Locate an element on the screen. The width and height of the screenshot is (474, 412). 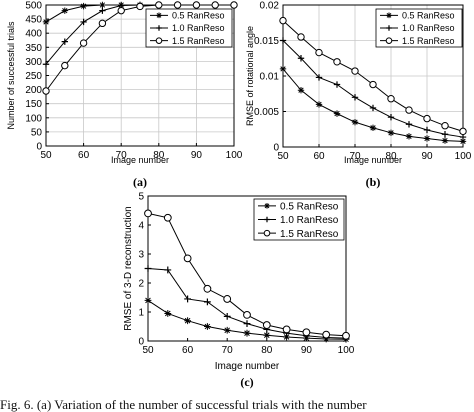
legend-label: 1.5 RanReso is located at coordinates (428, 41).